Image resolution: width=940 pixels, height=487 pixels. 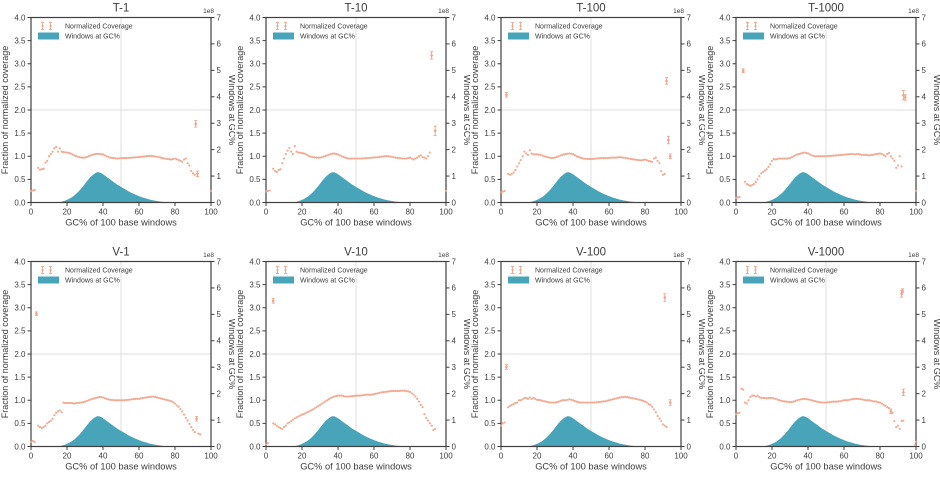 I want to click on svg-text: 3.0, so click(x=725, y=64).